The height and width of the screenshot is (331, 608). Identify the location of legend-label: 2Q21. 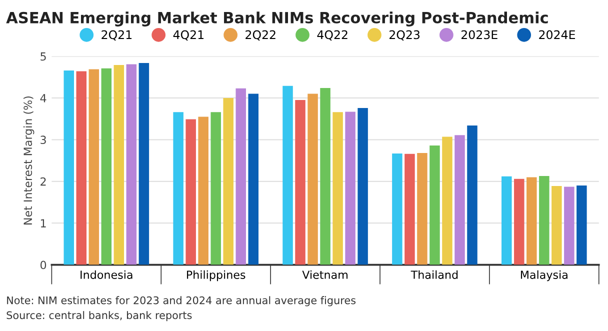
(117, 35).